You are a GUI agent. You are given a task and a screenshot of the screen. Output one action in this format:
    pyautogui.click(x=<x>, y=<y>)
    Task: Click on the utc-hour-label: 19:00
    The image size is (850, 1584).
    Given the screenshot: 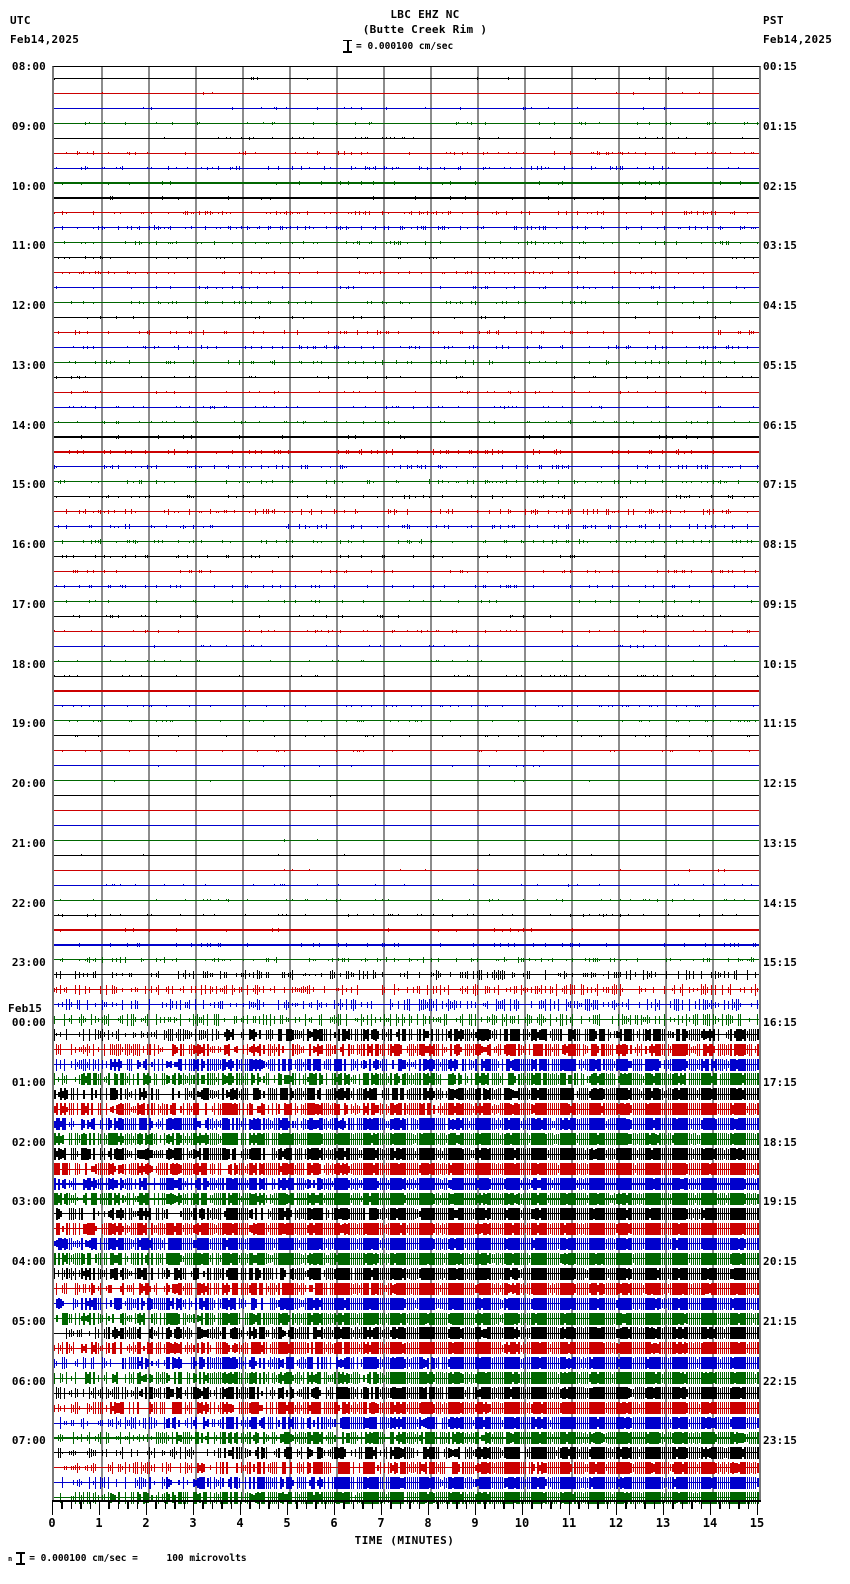 What is the action you would take?
    pyautogui.click(x=23, y=723)
    